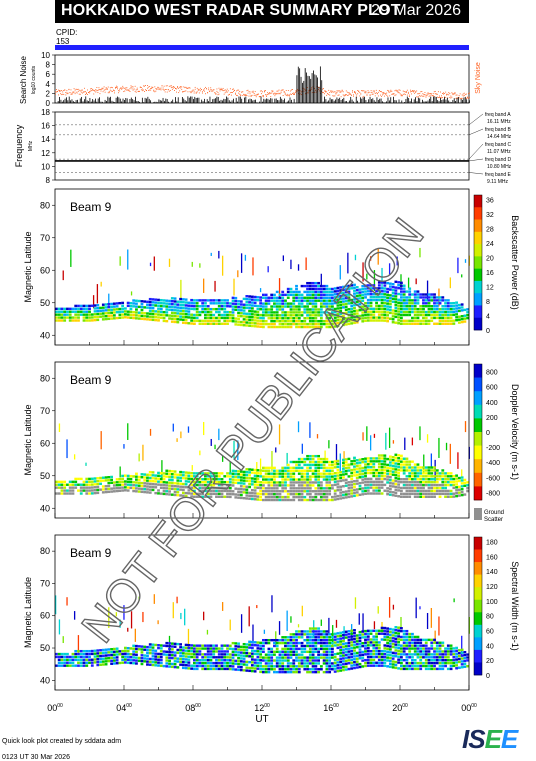  Describe the element at coordinates (476, 132) in the screenshot. I see `freq-band-connector` at that location.